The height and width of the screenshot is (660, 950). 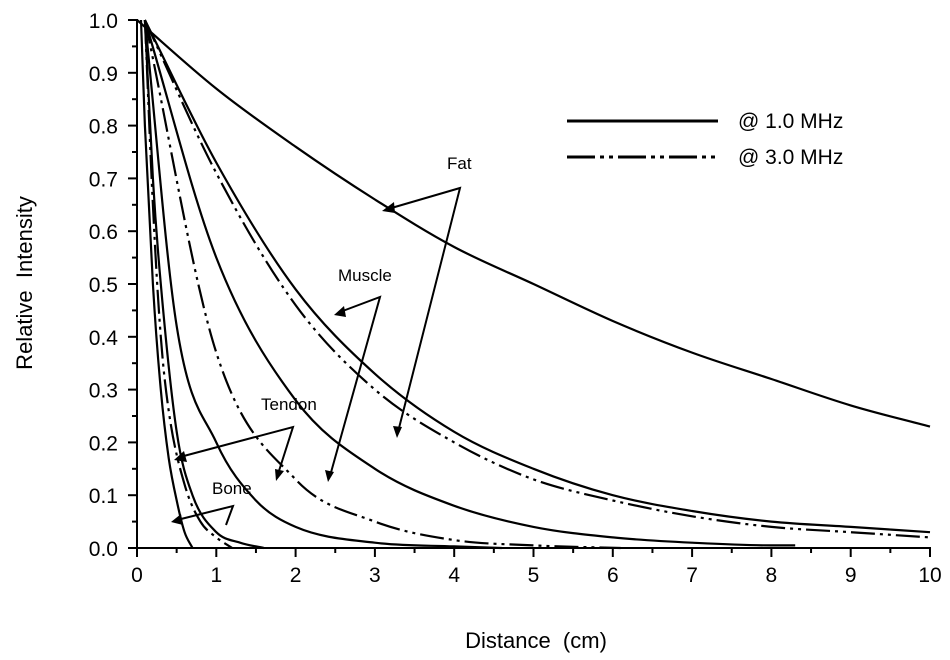 What do you see at coordinates (289, 404) in the screenshot?
I see `annotation-tendon-label: Tendon` at bounding box center [289, 404].